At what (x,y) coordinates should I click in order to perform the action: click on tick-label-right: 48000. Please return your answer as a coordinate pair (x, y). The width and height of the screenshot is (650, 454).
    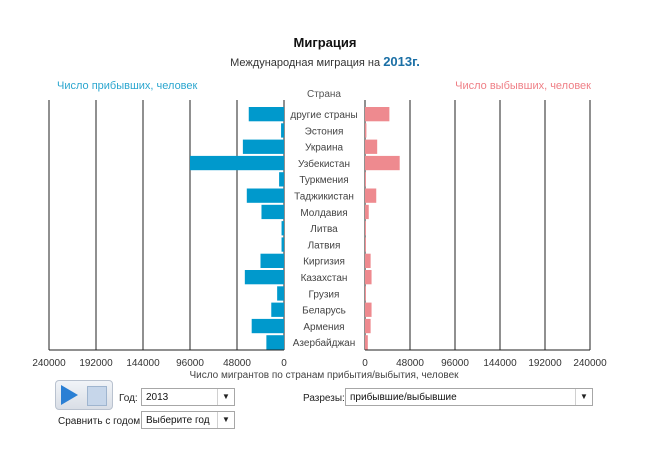
    Looking at the image, I should click on (410, 363).